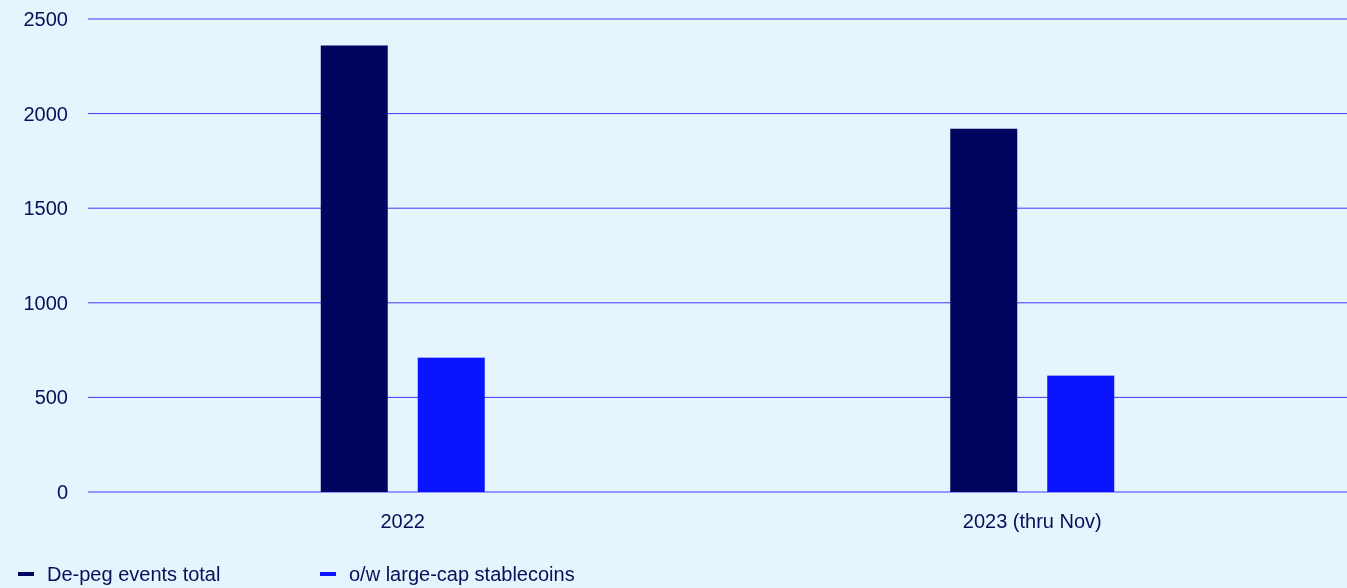 This screenshot has width=1347, height=588. What do you see at coordinates (1032, 521) in the screenshot?
I see `x-tick-label: 2023 (thru Nov)` at bounding box center [1032, 521].